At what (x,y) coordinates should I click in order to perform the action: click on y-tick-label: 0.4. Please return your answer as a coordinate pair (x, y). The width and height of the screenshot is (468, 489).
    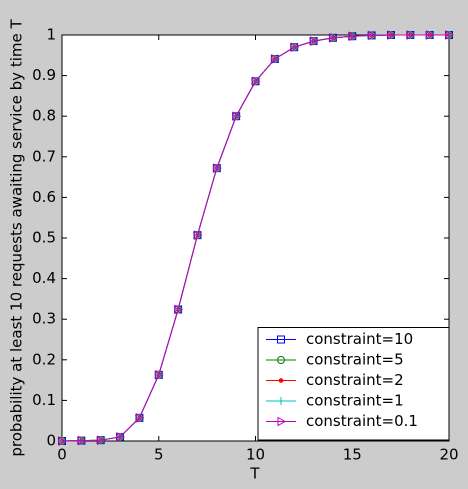
    Looking at the image, I should click on (44, 278).